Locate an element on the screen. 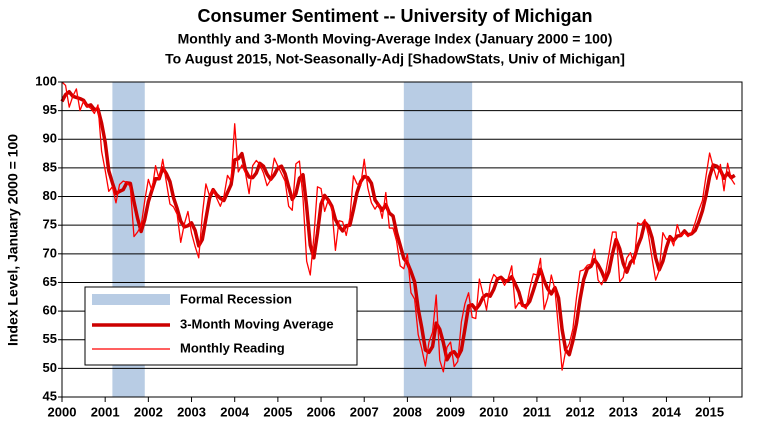 The height and width of the screenshot is (444, 781). x-tick-label: 2001 is located at coordinates (105, 411).